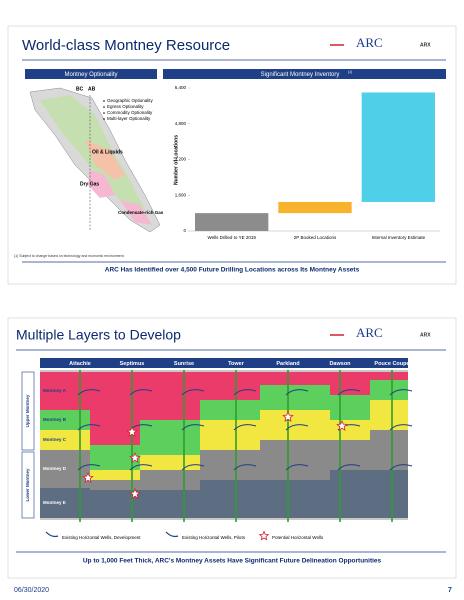  I want to click on bullet-text: Commodity Optionality, so click(130, 112).